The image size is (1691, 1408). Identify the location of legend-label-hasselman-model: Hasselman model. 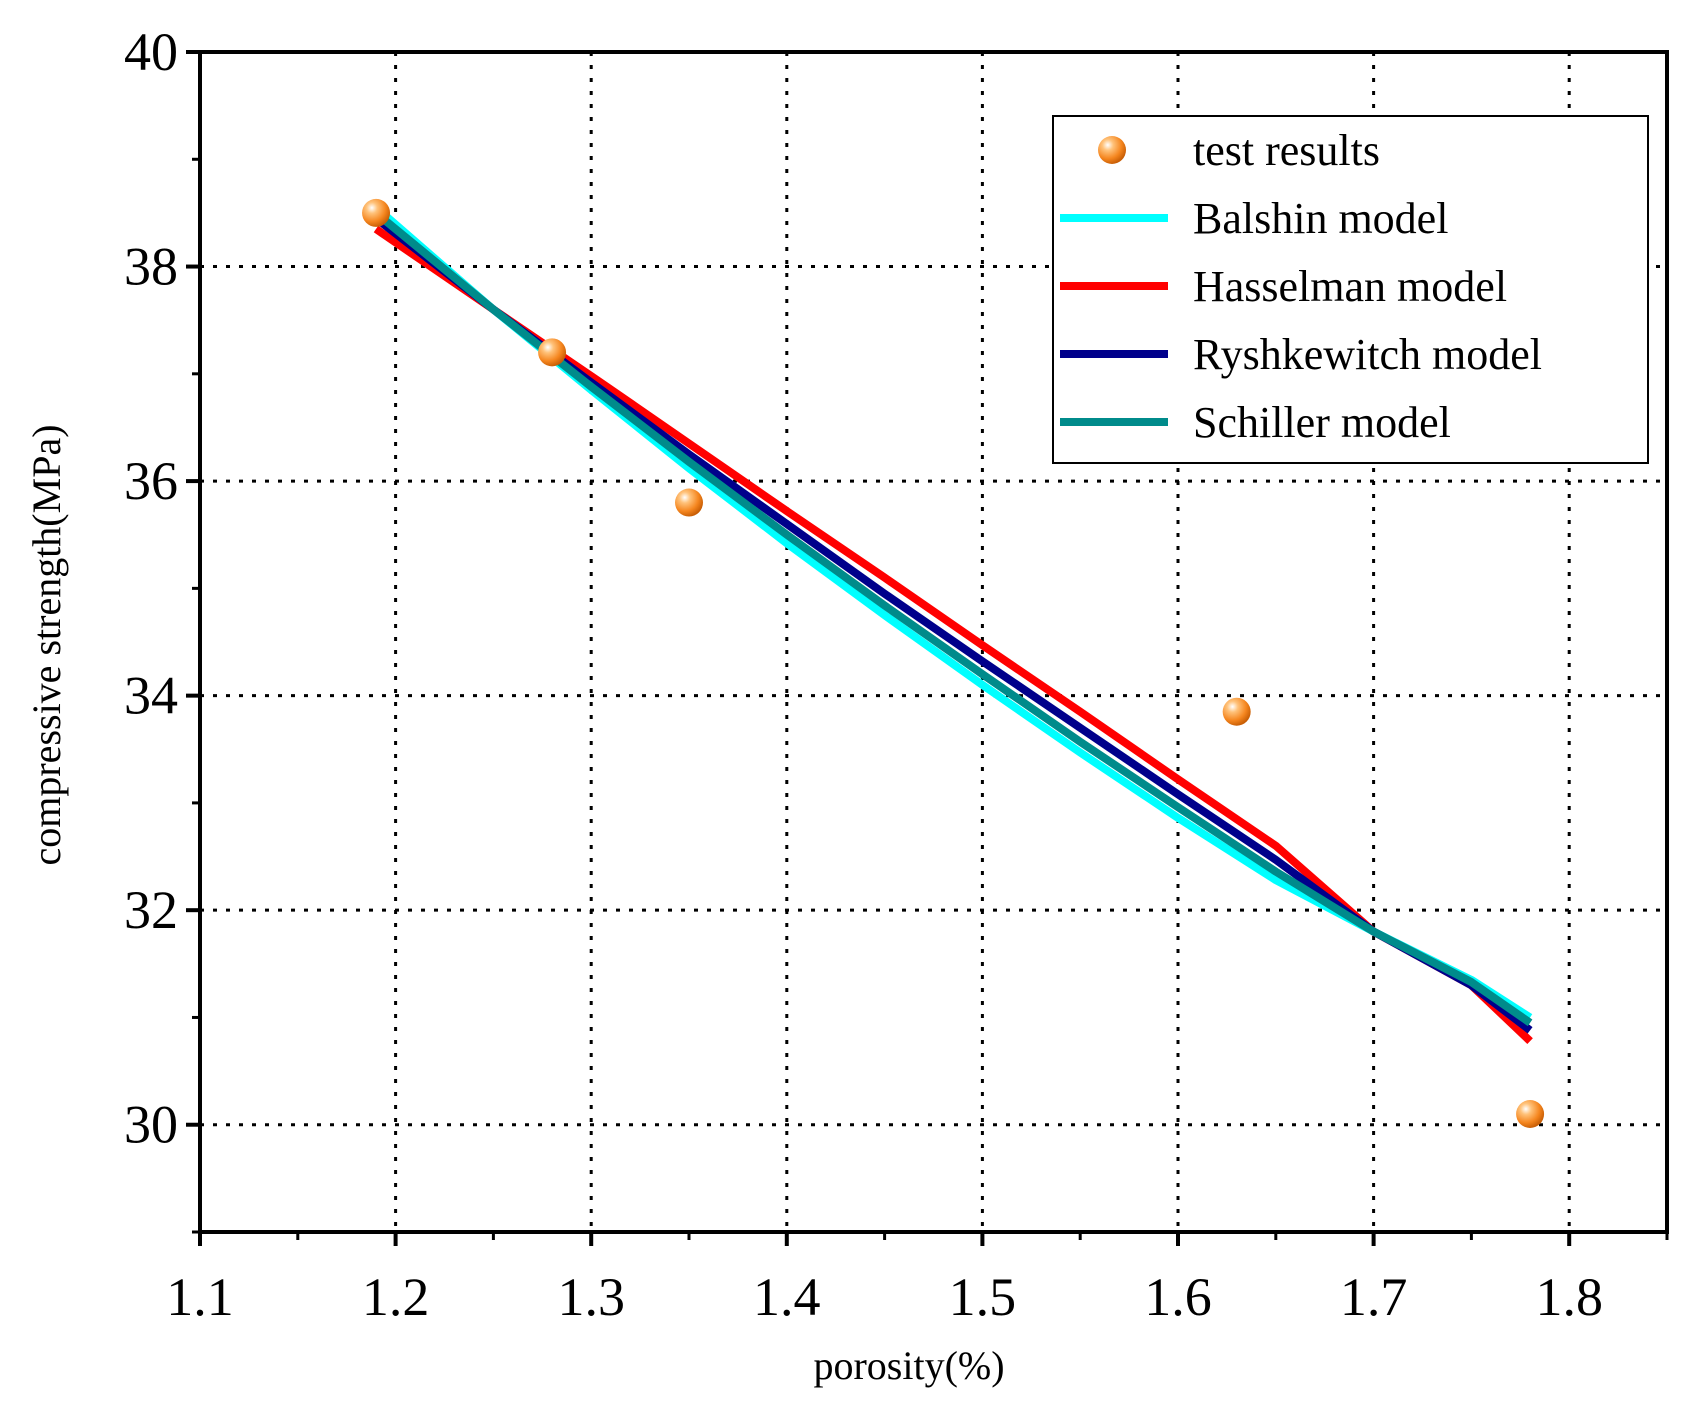
(1350, 286).